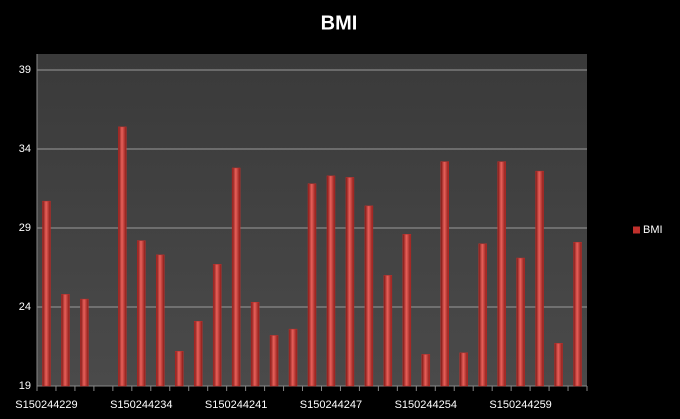  What do you see at coordinates (426, 405) in the screenshot?
I see `x-tick-label: S150244254` at bounding box center [426, 405].